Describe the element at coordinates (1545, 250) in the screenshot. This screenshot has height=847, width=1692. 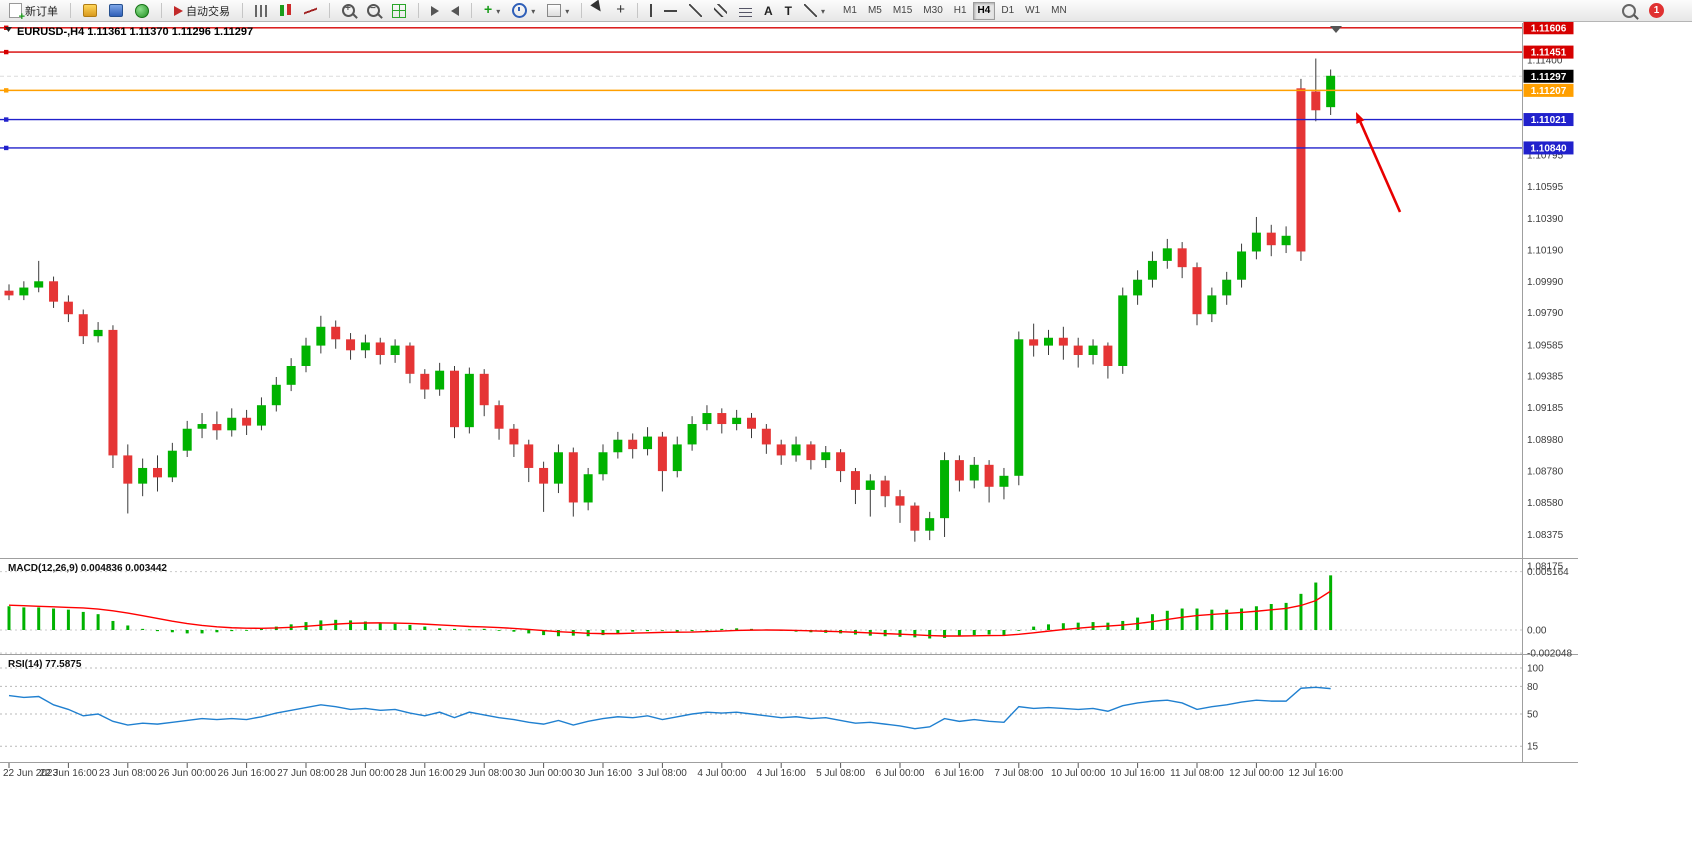
I see `price-axis-label: 1.10190` at that location.